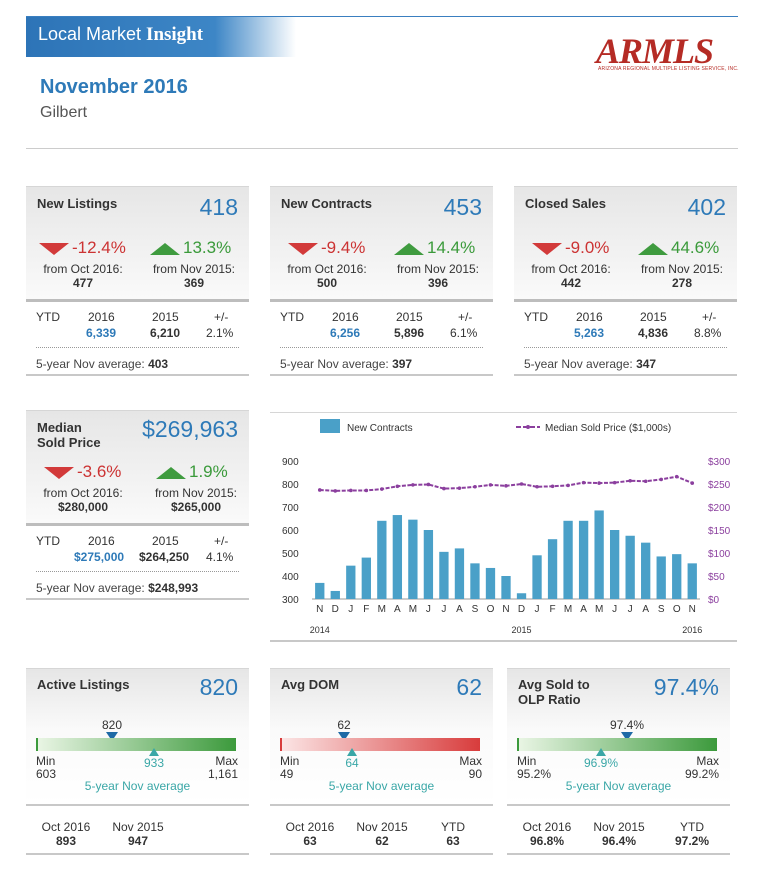 The image size is (775, 883). What do you see at coordinates (290, 508) in the screenshot?
I see `left-axis-tick: 700` at bounding box center [290, 508].